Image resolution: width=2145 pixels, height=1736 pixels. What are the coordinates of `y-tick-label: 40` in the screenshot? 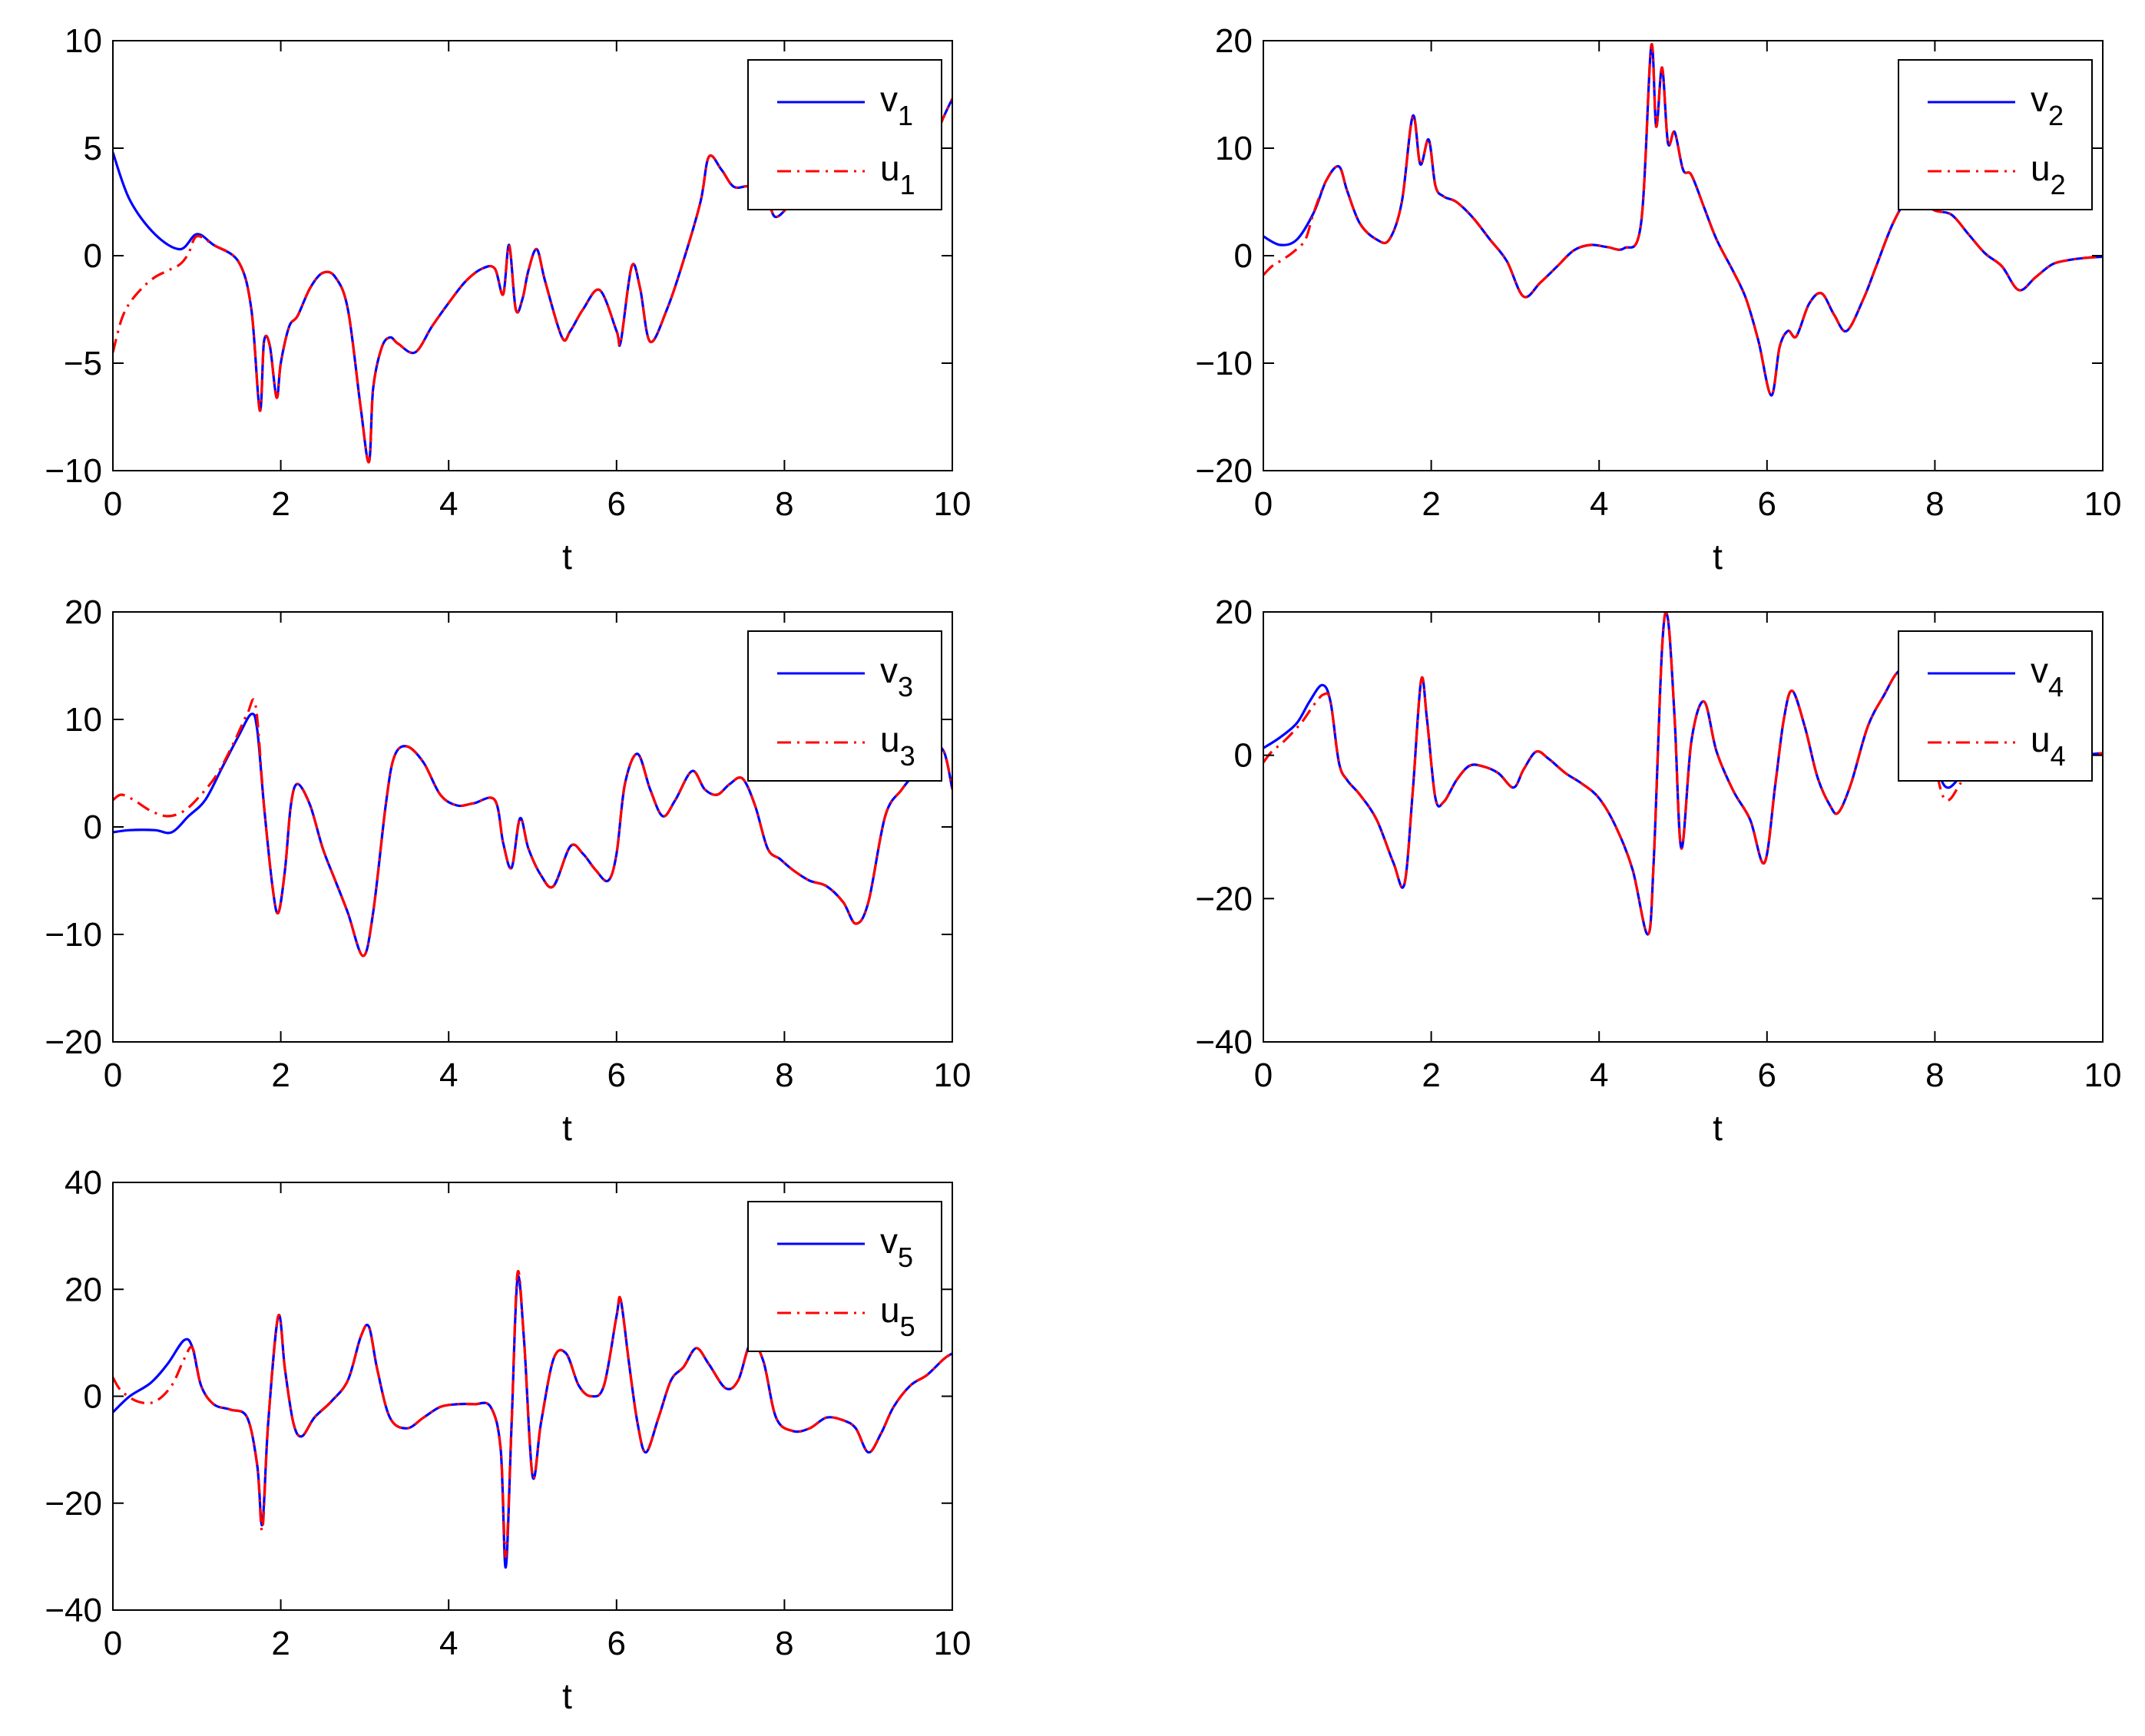 It's located at (83, 1183).